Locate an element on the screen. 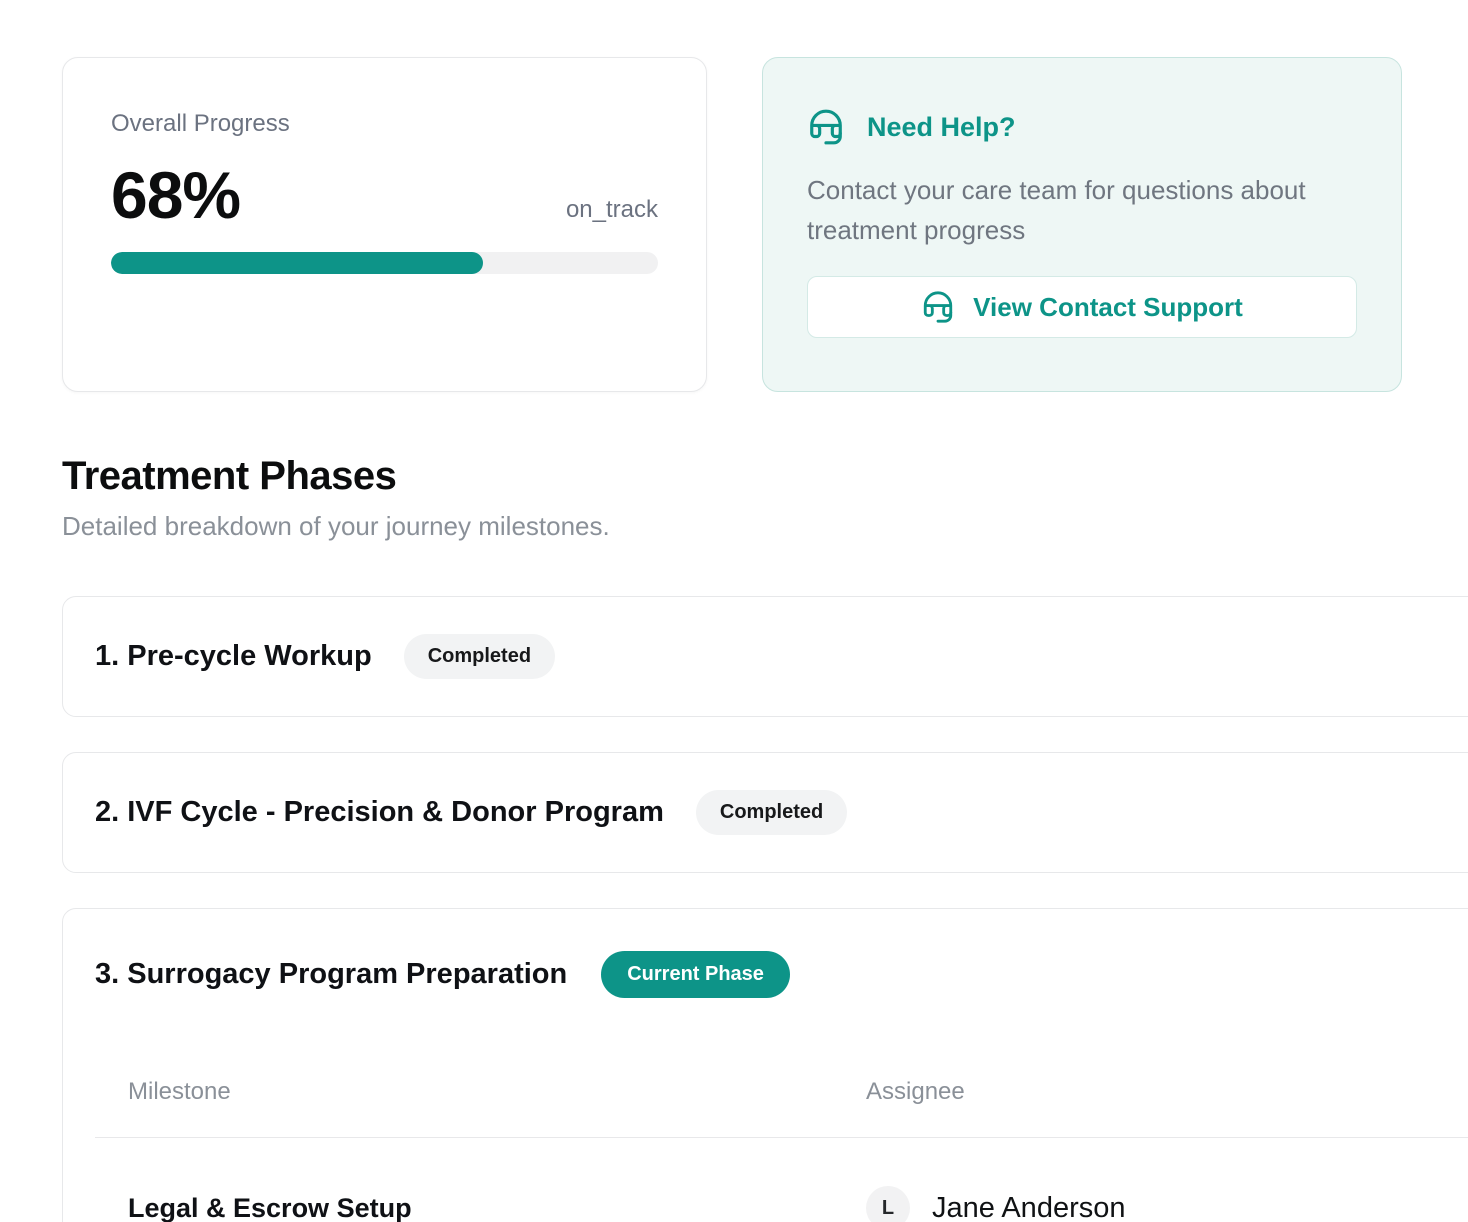 This screenshot has width=1468, height=1222. page-title: Treatment Phases is located at coordinates (229, 476).